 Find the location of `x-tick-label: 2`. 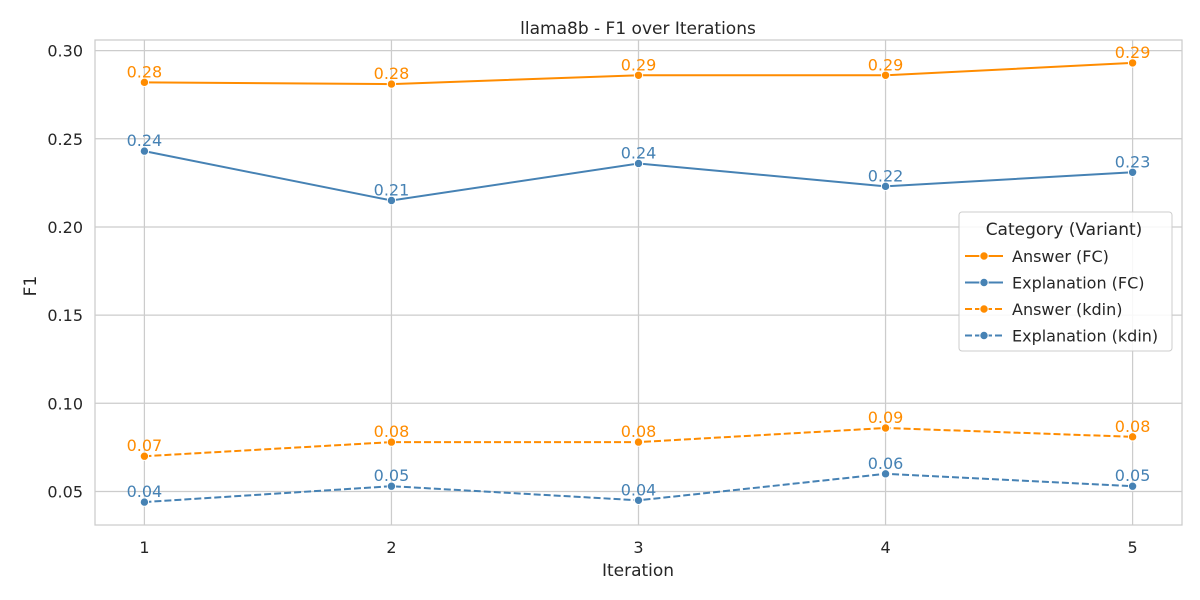

x-tick-label: 2 is located at coordinates (391, 547).